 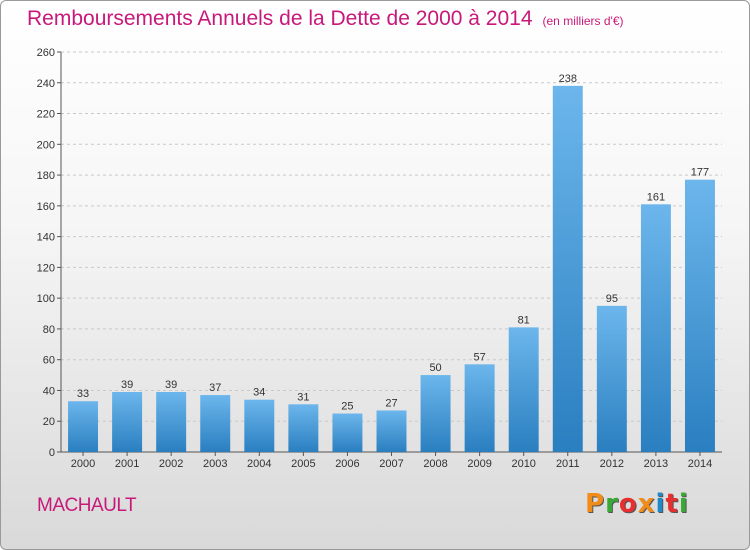 I want to click on data-label: 25, so click(x=347, y=407).